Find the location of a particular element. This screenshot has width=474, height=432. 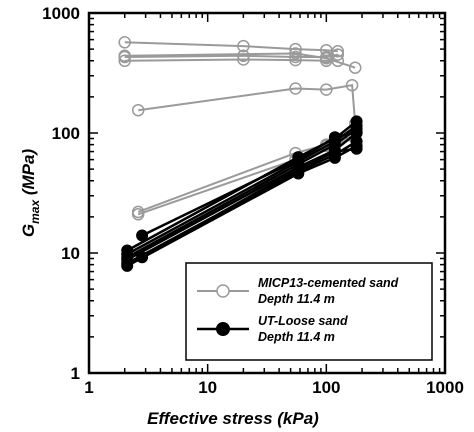

y-tick-label: 100 is located at coordinates (66, 133).